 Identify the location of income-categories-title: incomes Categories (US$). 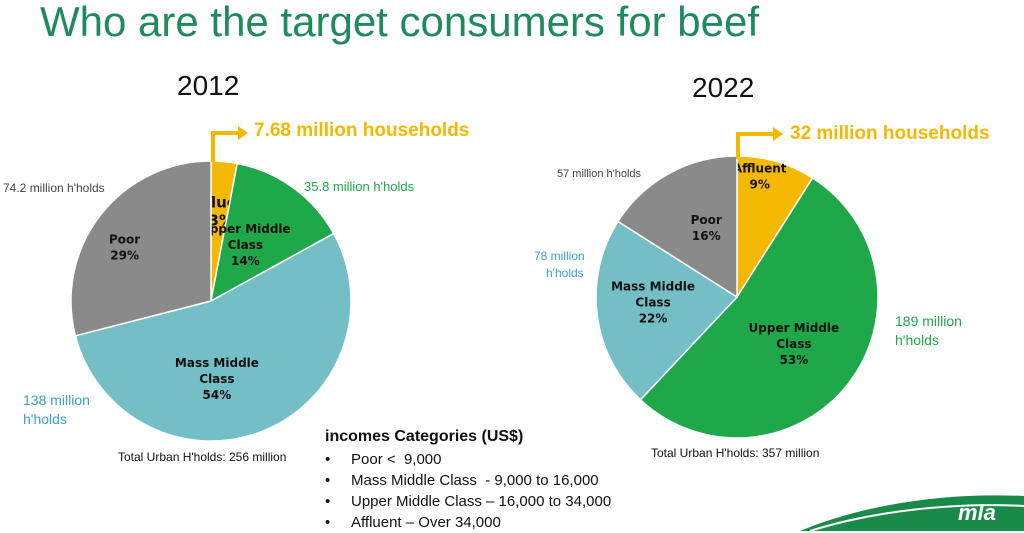
(424, 436).